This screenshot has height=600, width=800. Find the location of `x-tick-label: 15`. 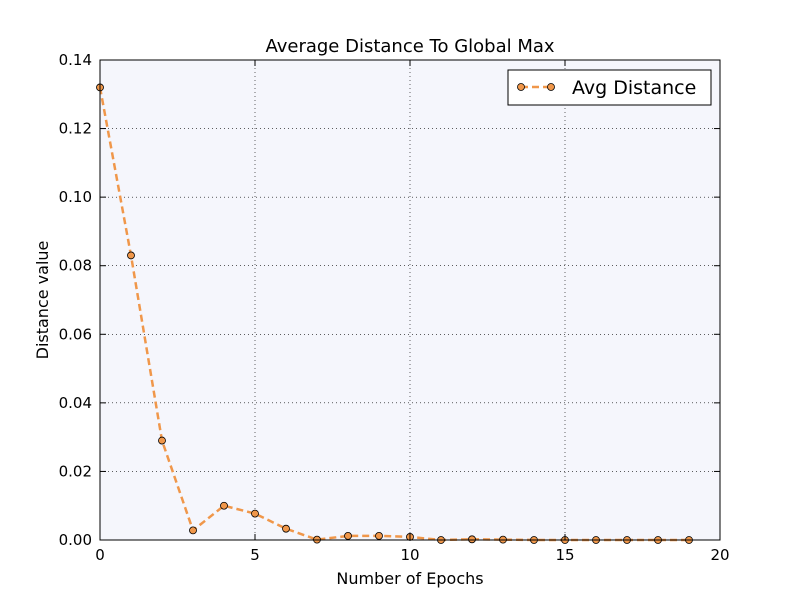

x-tick-label: 15 is located at coordinates (564, 555).